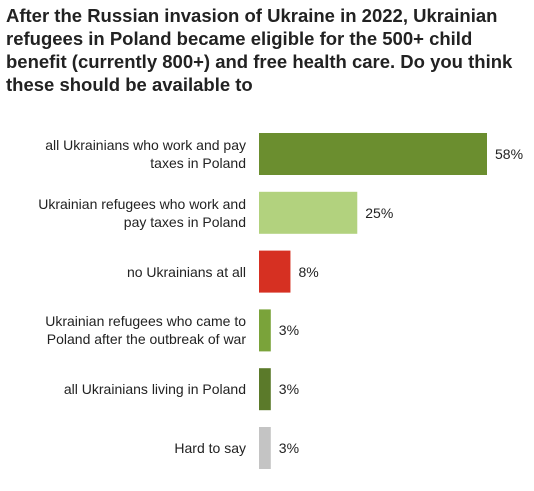 This screenshot has height=491, width=534. What do you see at coordinates (146, 339) in the screenshot?
I see `category-label-3-line-1: Poland after the outbreak of war` at bounding box center [146, 339].